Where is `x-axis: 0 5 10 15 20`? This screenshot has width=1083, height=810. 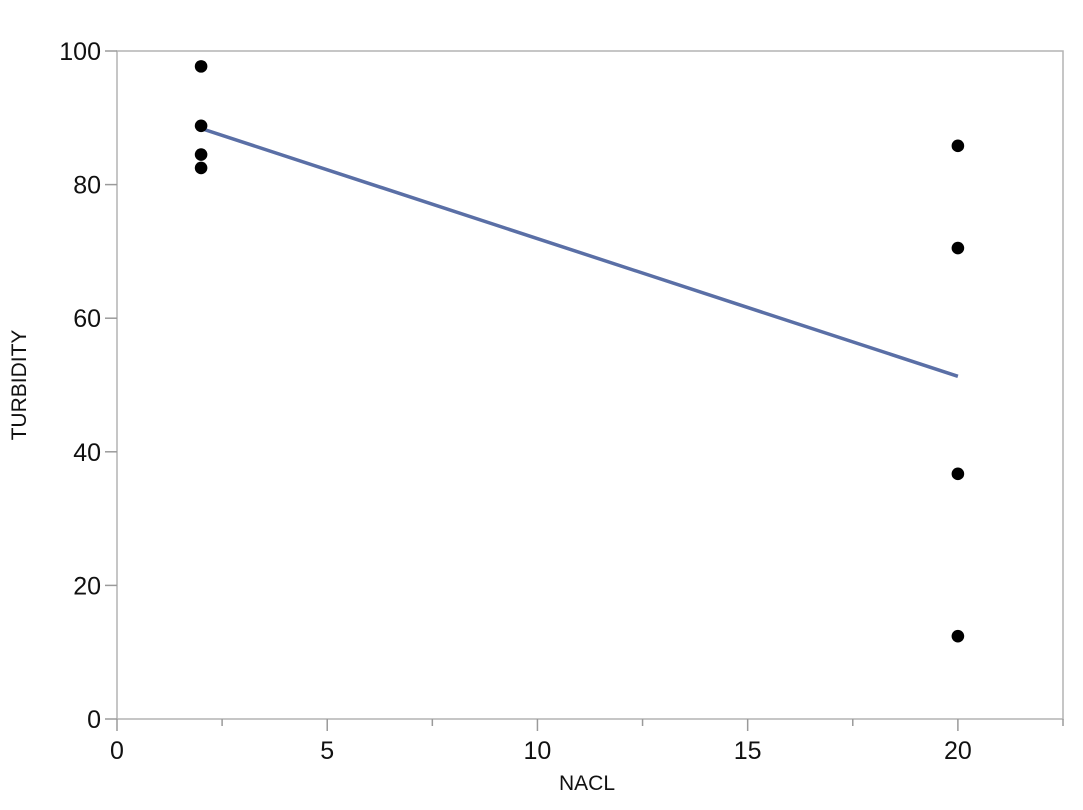 x-axis: 0 5 10 15 20 is located at coordinates (587, 742).